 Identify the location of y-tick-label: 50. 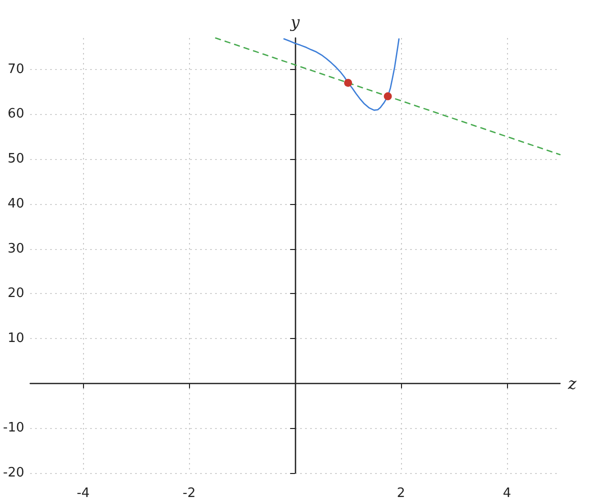
(16, 159).